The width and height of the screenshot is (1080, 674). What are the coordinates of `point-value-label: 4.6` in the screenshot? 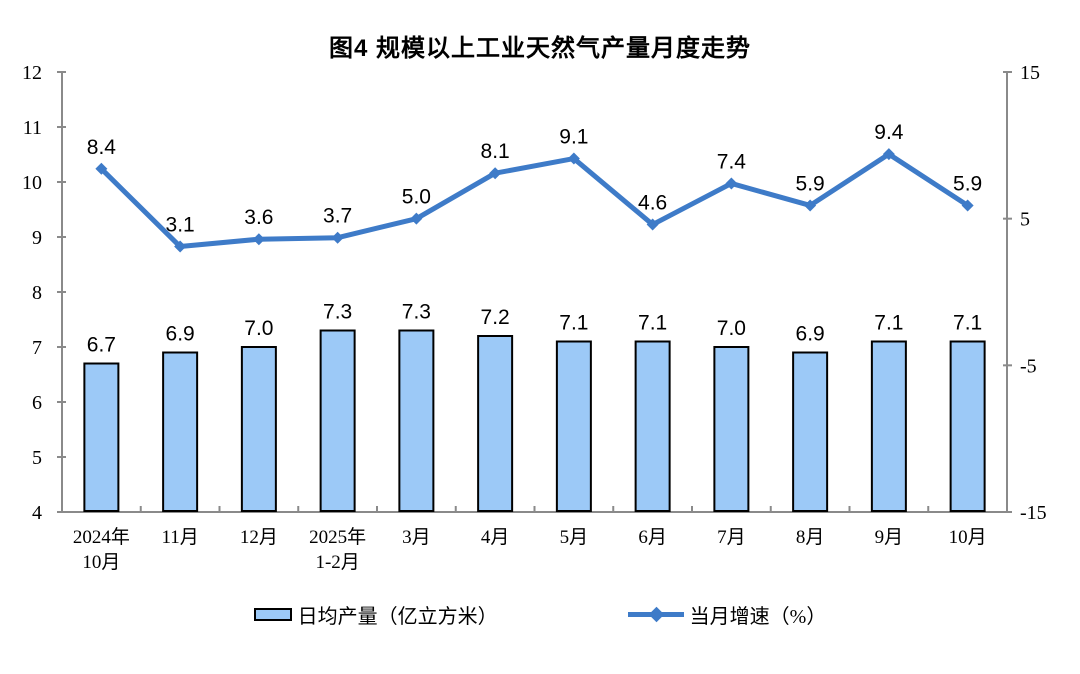 It's located at (652, 203).